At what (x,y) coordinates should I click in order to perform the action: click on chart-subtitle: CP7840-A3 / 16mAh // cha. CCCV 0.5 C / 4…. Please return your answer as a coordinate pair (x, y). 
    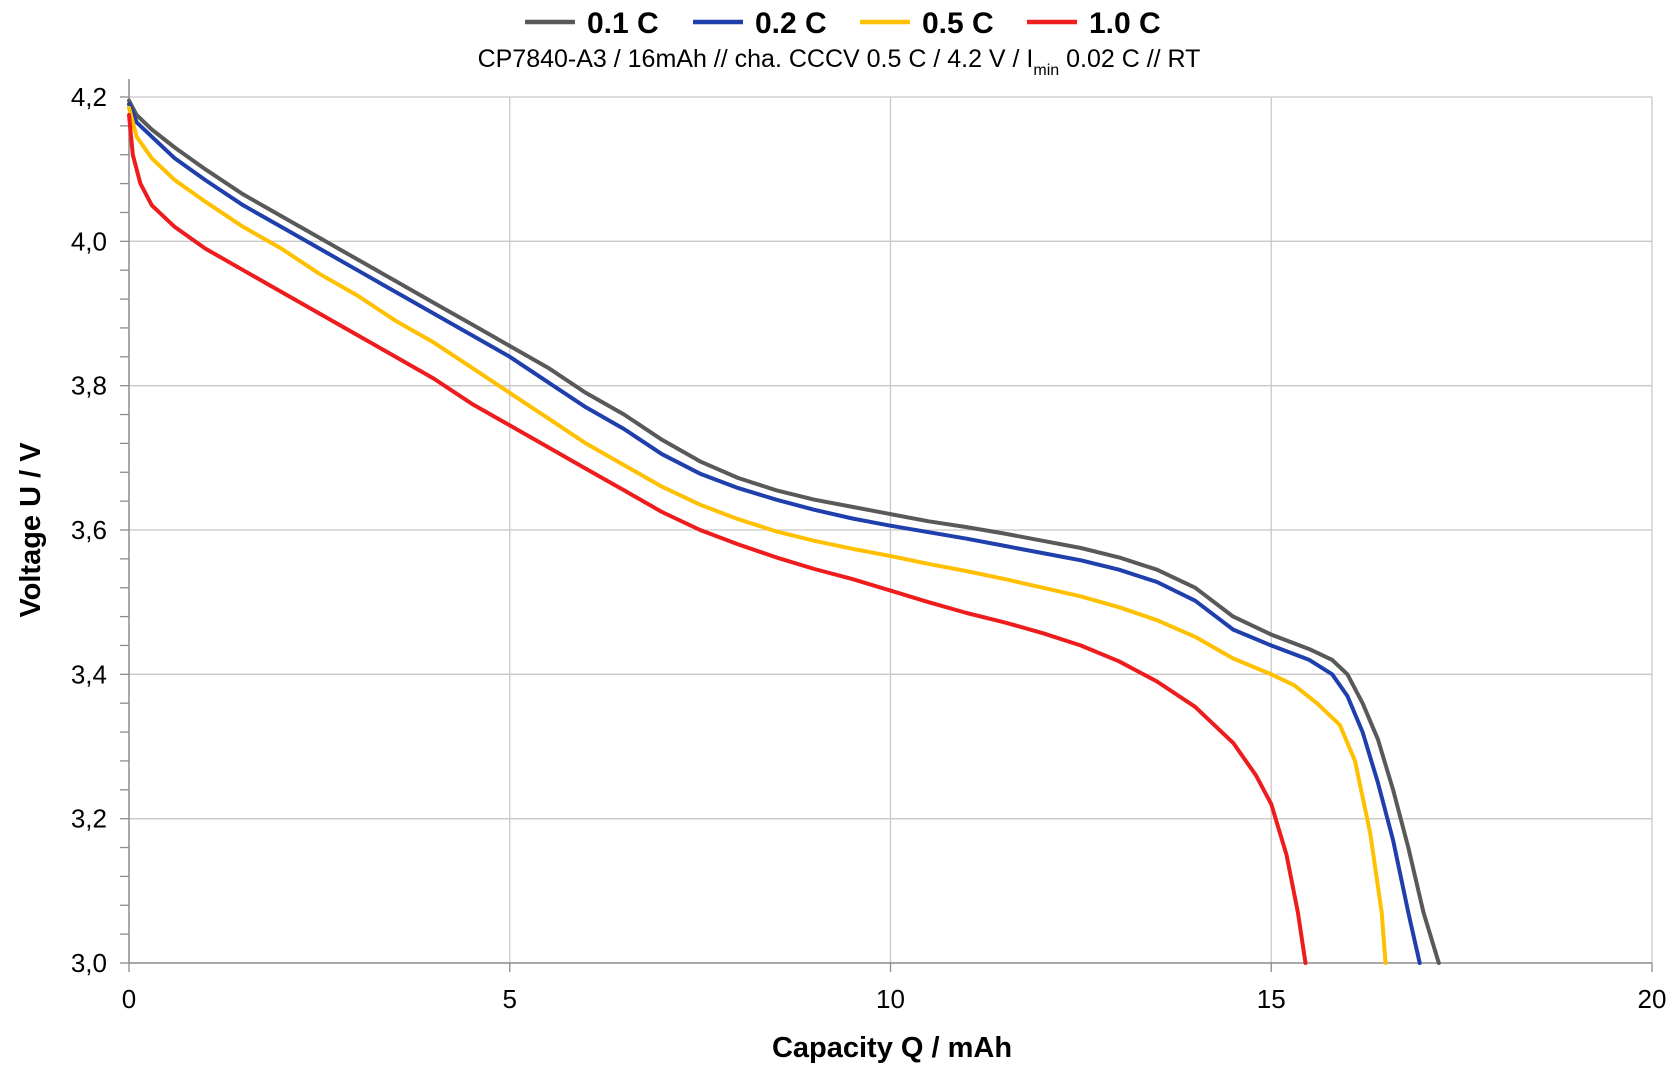
    Looking at the image, I should click on (839, 62).